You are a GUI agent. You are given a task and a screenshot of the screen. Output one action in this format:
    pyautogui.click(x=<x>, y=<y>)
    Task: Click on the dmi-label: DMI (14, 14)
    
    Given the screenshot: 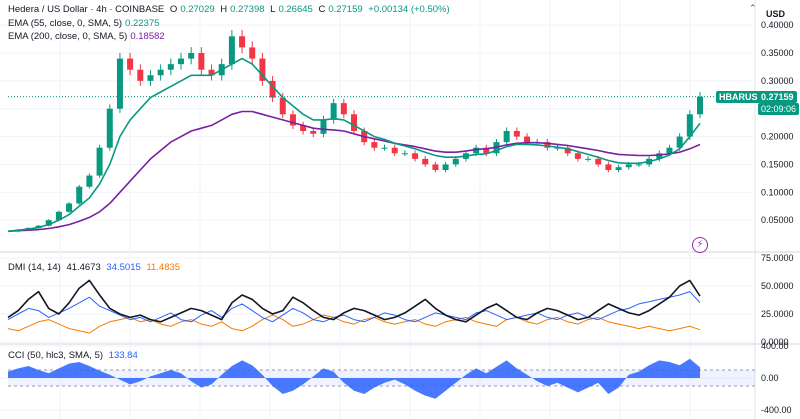 What is the action you would take?
    pyautogui.click(x=34, y=267)
    